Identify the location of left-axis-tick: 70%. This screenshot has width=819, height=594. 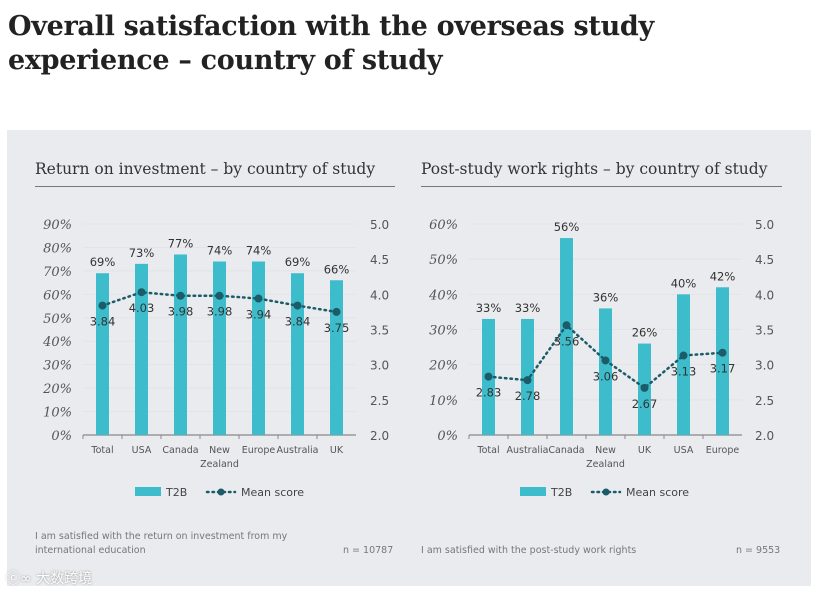
(57, 272).